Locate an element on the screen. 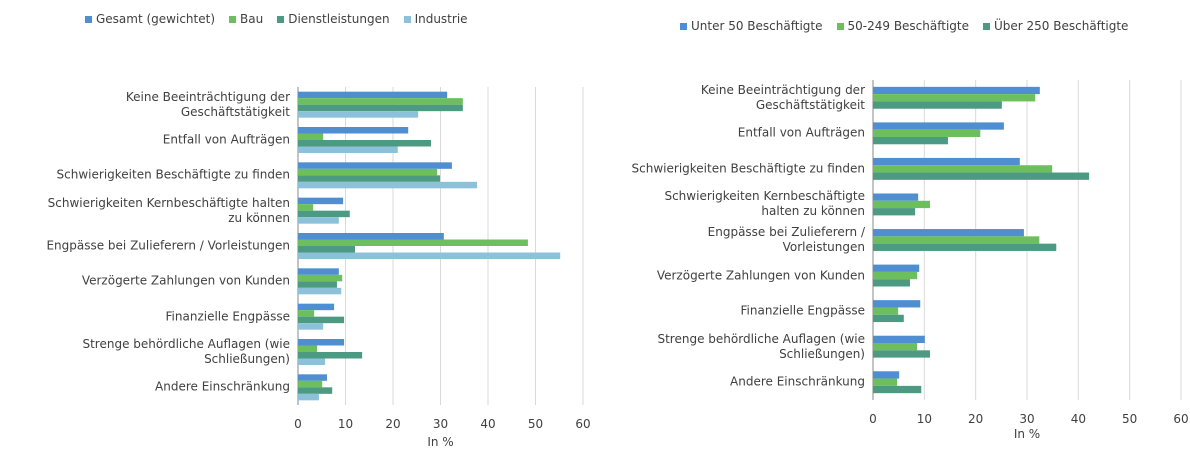  legend-item: Industrie is located at coordinates (435, 19).